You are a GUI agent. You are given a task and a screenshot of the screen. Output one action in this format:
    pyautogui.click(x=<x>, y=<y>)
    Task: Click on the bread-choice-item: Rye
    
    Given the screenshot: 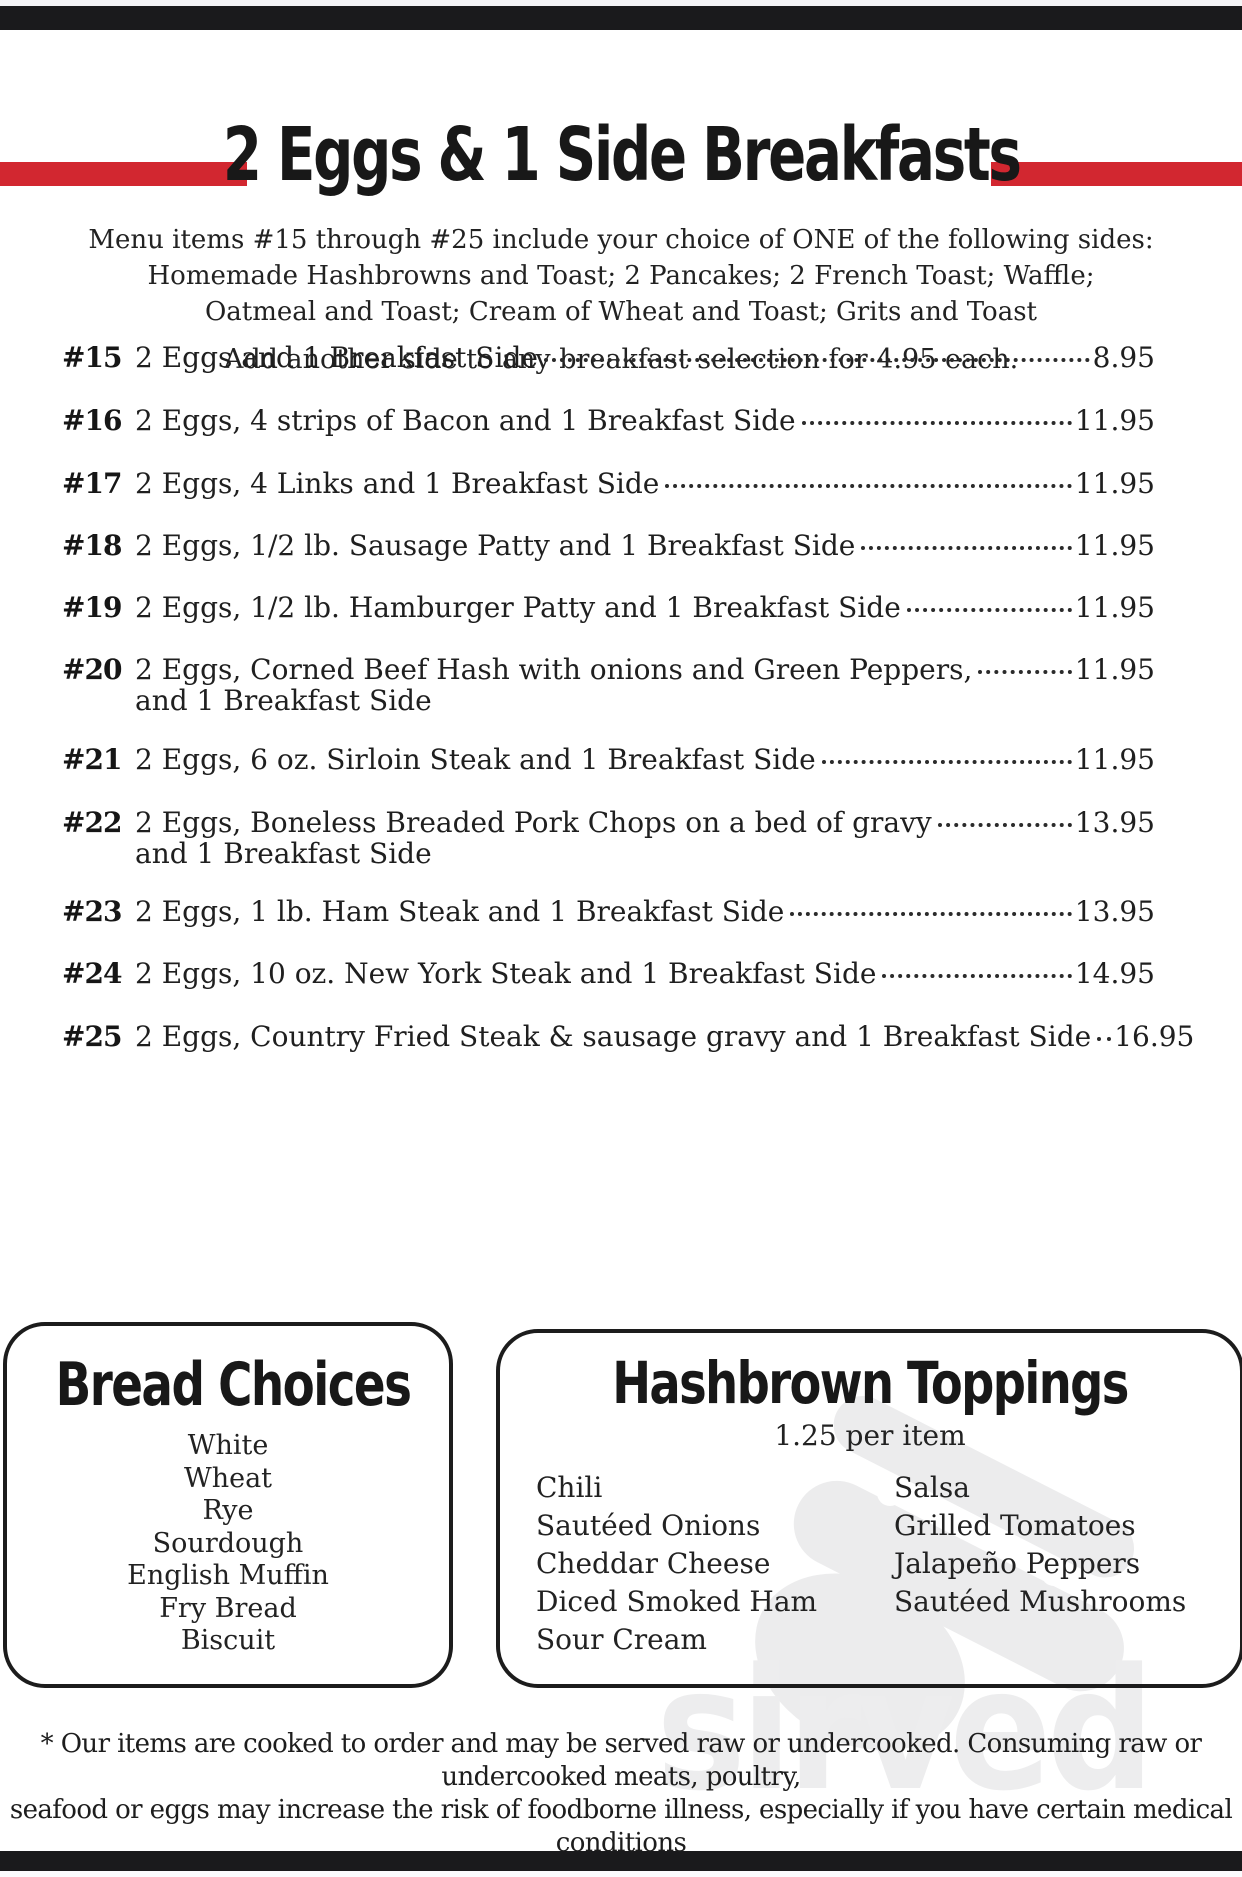 What is the action you would take?
    pyautogui.click(x=228, y=1510)
    